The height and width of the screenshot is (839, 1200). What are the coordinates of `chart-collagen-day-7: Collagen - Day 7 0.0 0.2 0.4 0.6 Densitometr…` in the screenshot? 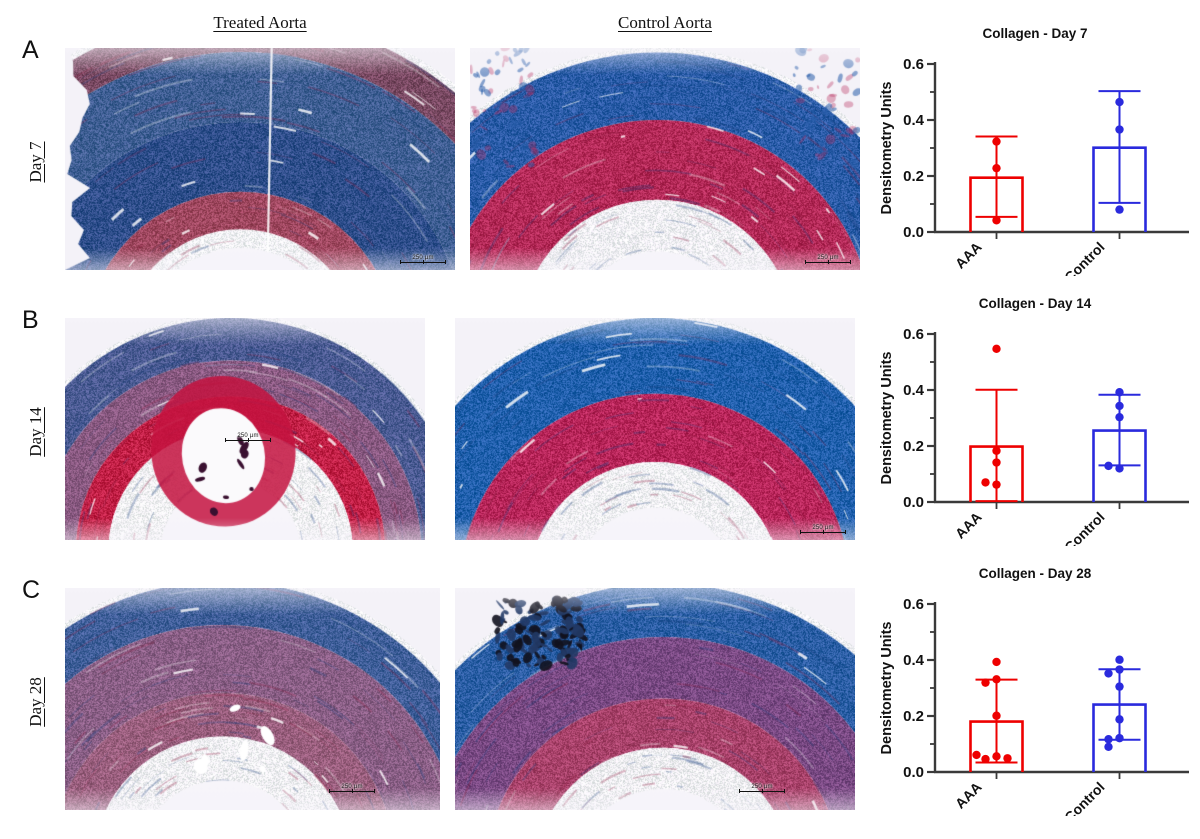 It's located at (1035, 151).